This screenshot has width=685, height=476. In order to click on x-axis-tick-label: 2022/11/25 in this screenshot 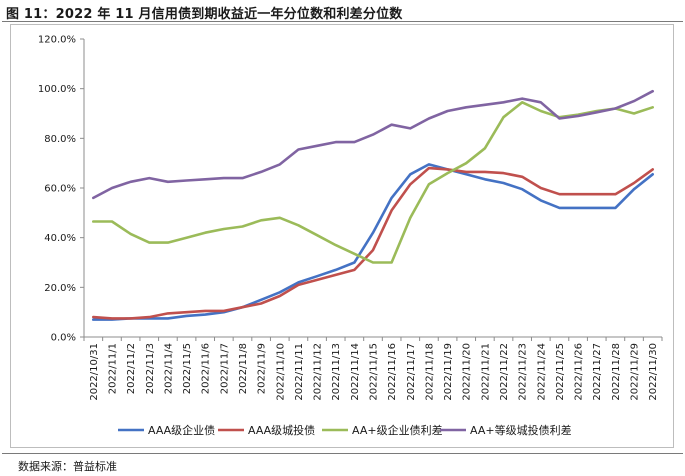, I will do `click(560, 372)`.